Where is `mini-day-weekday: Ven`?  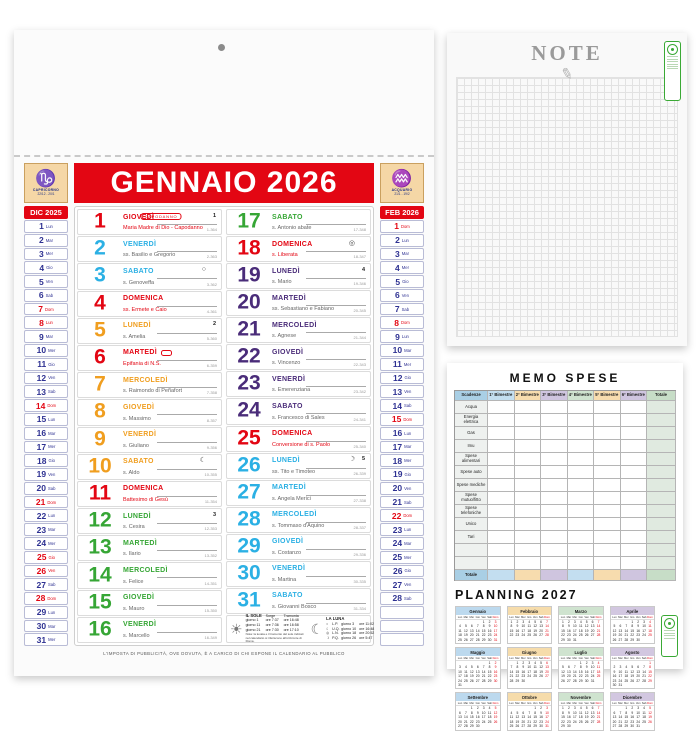
mini-day-weekday: Ven is located at coordinates (405, 295).